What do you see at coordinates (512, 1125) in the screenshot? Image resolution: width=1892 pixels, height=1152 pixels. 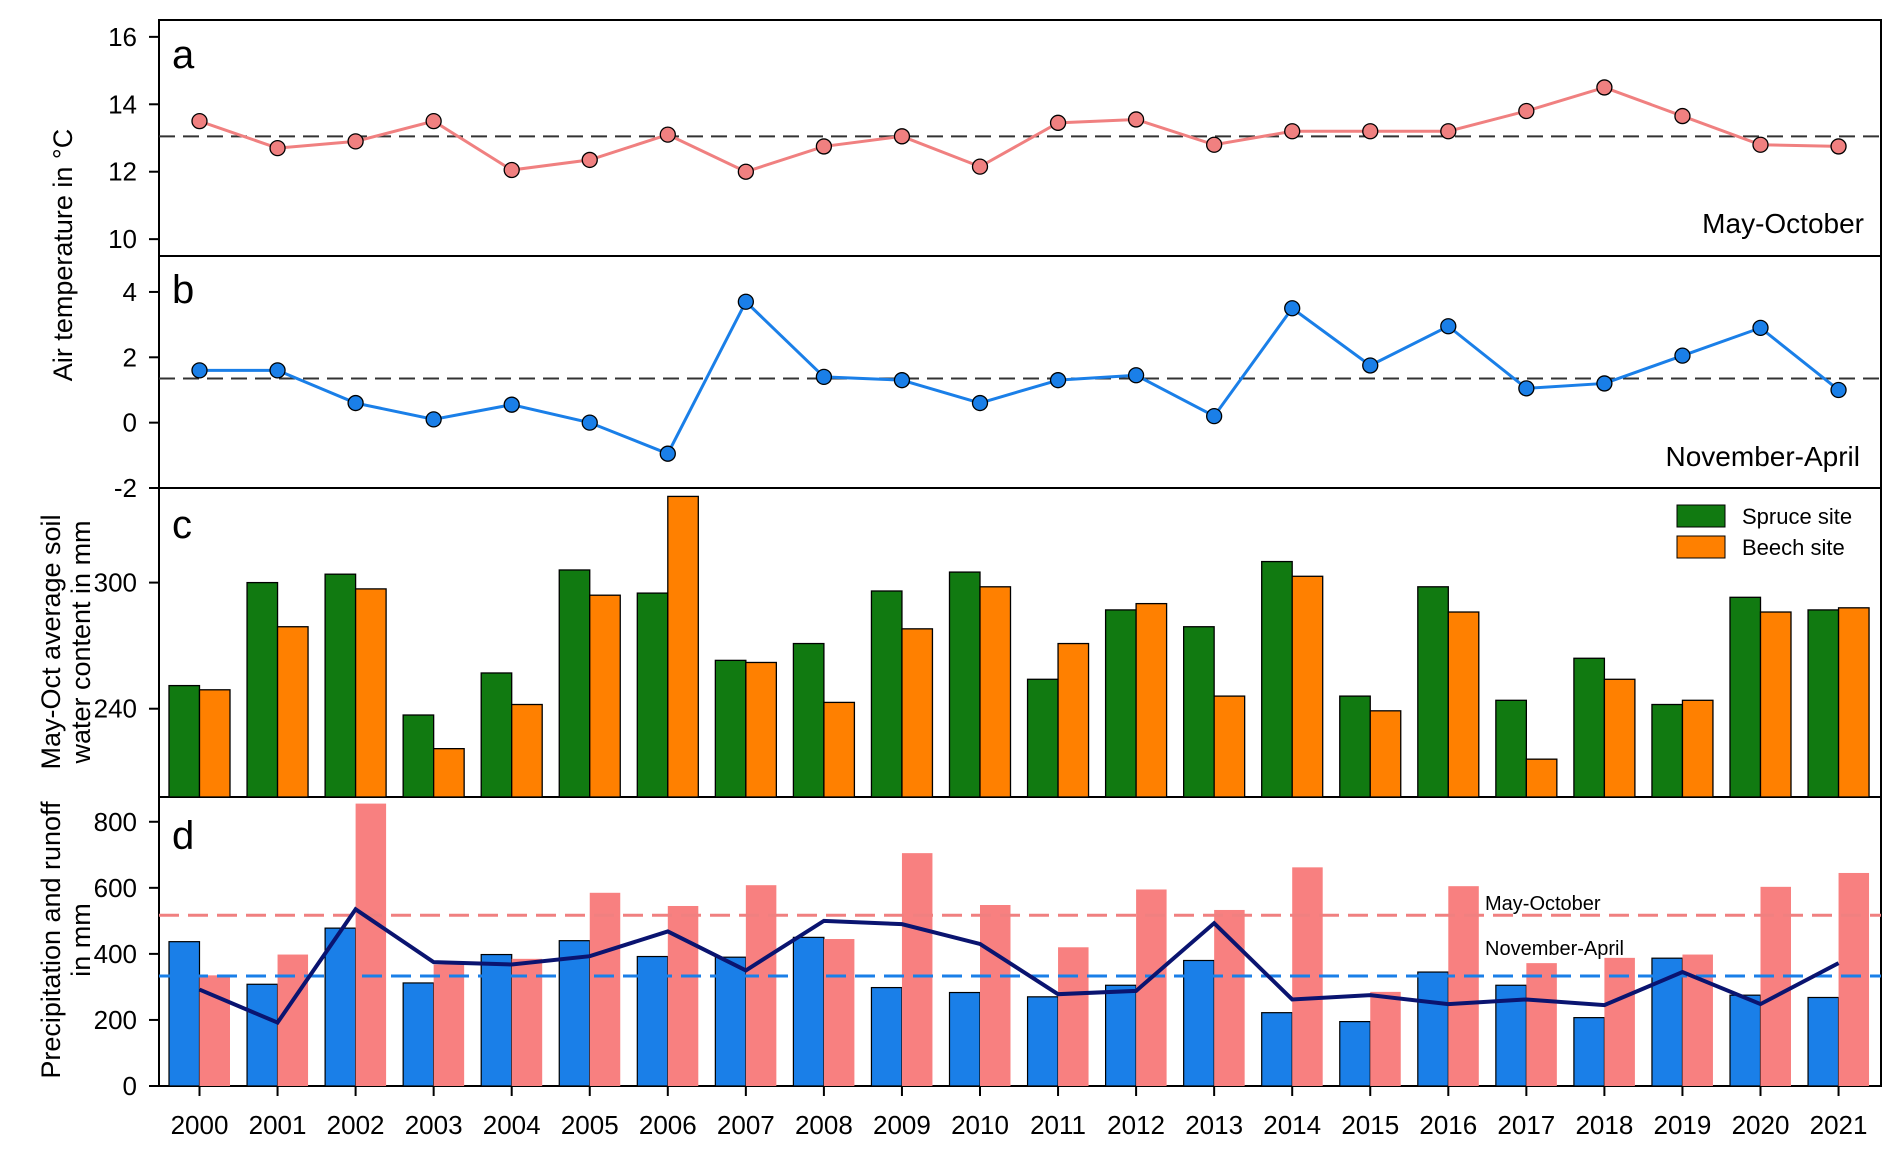 I see `x-tick-label-2004: 2004` at bounding box center [512, 1125].